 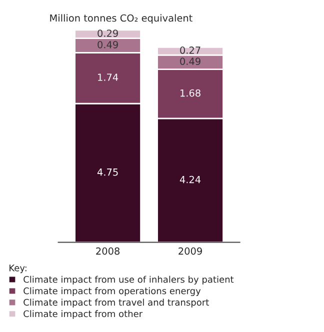 What do you see at coordinates (112, 291) in the screenshot?
I see `legend-label: Climate impact from operations energy` at bounding box center [112, 291].